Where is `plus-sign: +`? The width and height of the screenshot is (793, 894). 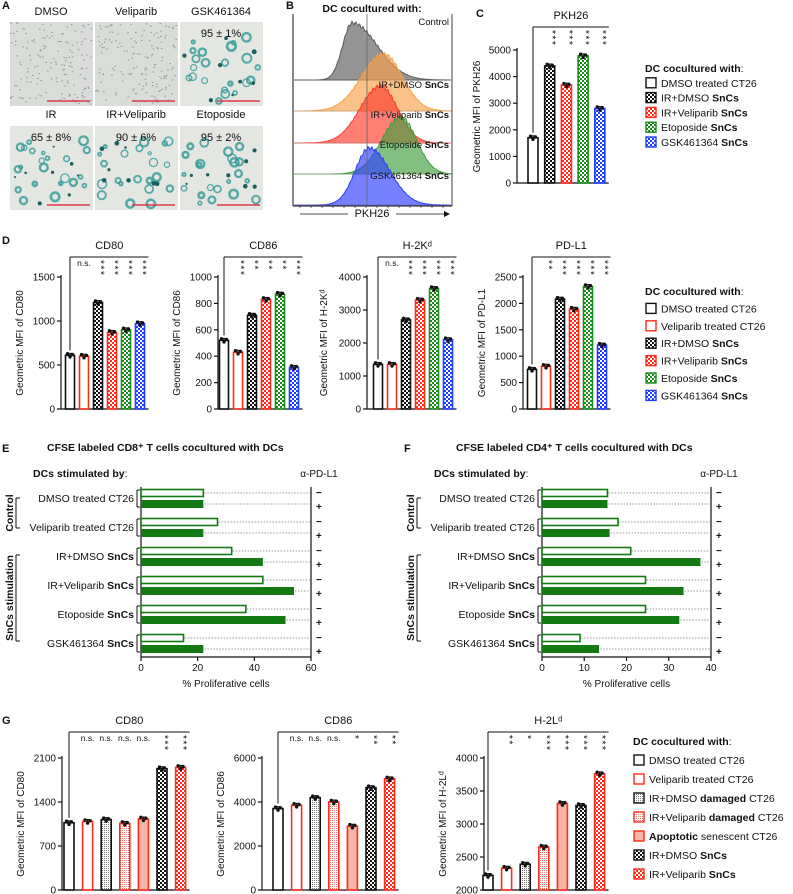
plus-sign: + is located at coordinates (319, 507).